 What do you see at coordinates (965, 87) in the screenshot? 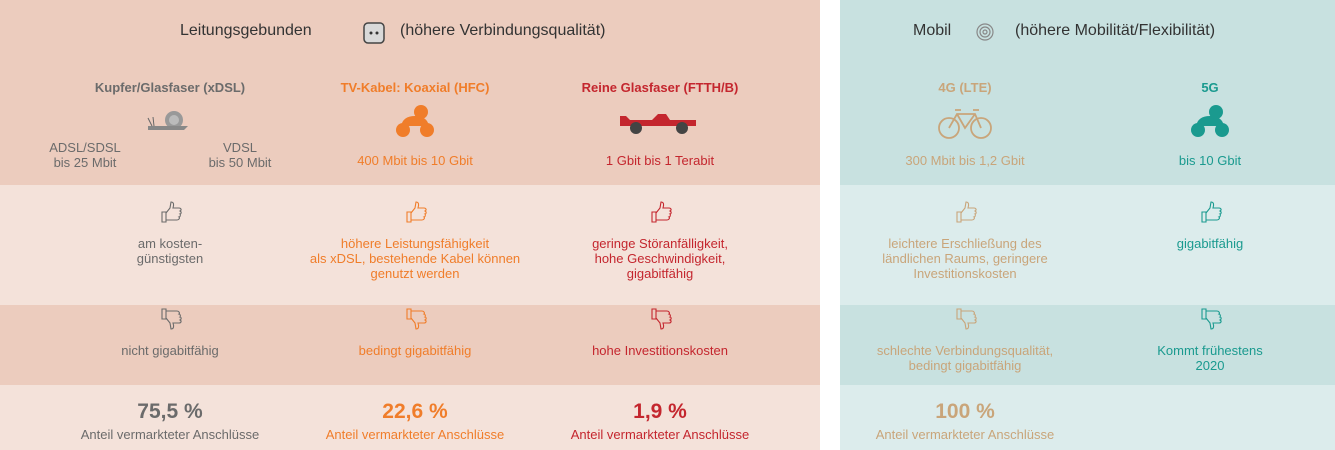
I see `column-name: 4G (LTE)` at bounding box center [965, 87].